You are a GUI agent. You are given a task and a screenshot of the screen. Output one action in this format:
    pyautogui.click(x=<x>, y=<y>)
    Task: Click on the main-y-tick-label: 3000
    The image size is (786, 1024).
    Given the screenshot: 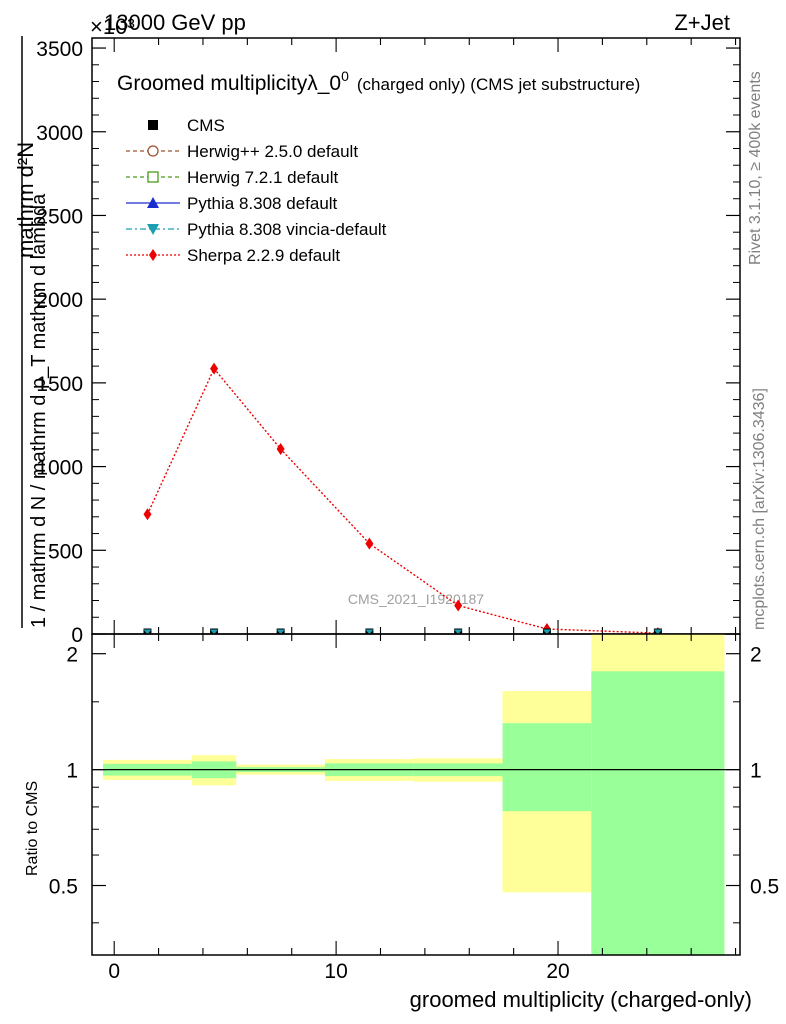 What is the action you would take?
    pyautogui.click(x=59, y=133)
    